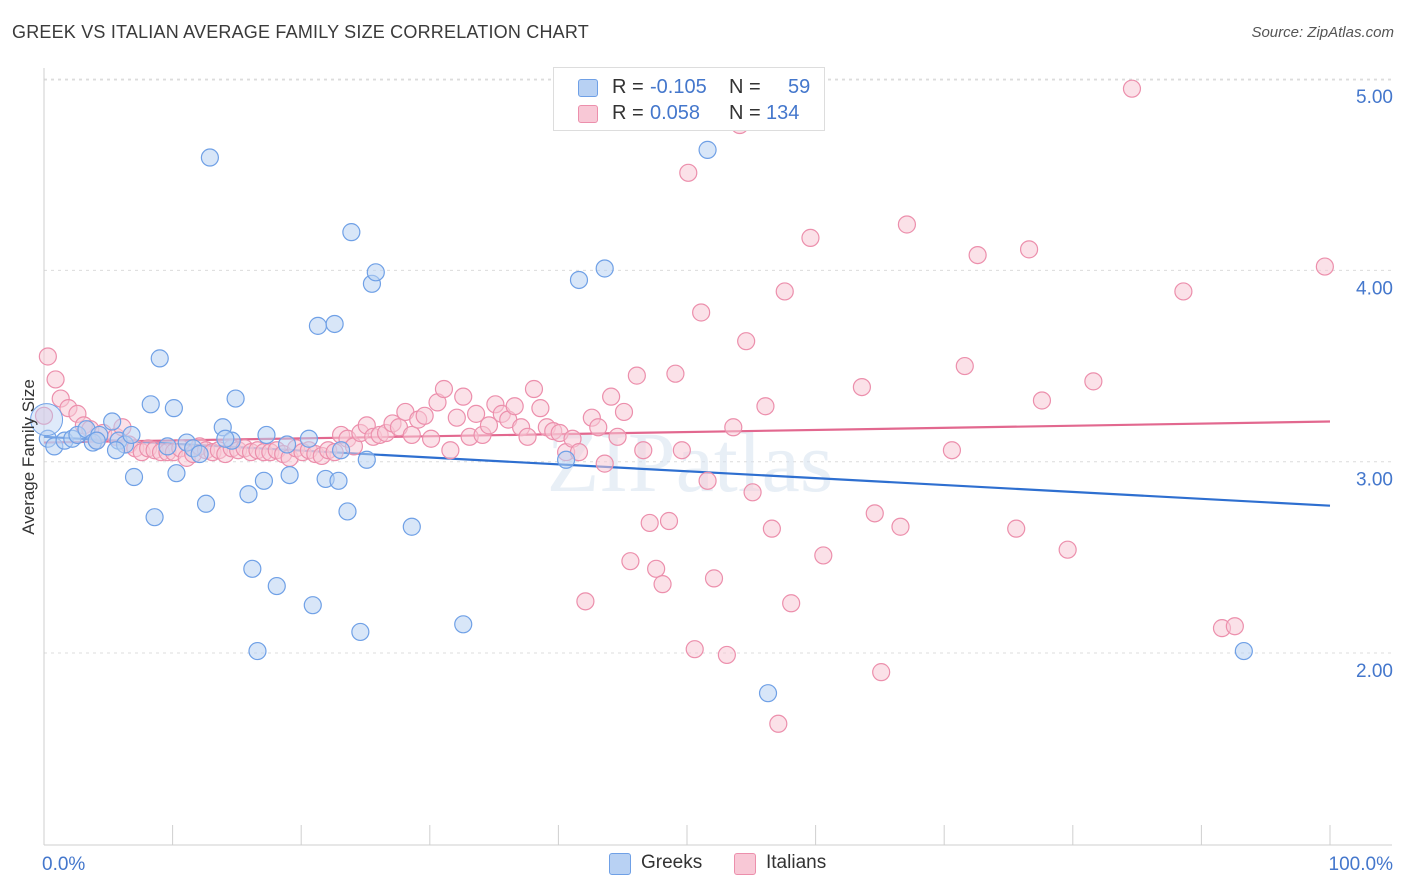 This screenshot has height=892, width=1406. What do you see at coordinates (1374, 671) in the screenshot?
I see `y-tick-label: 2.00` at bounding box center [1374, 671].